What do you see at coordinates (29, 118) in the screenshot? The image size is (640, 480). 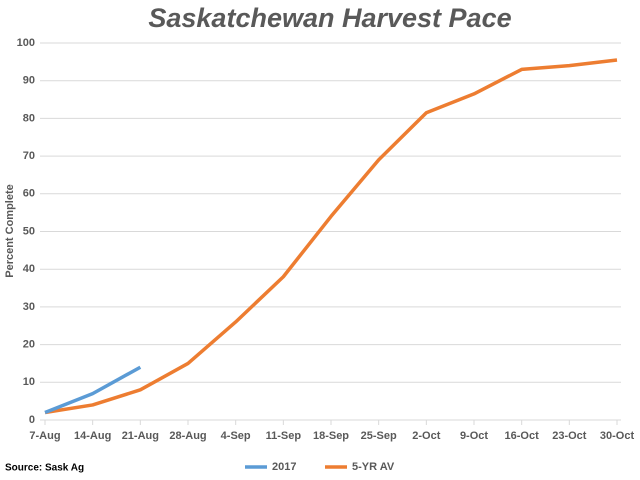 I see `y-tick-label: 80` at bounding box center [29, 118].